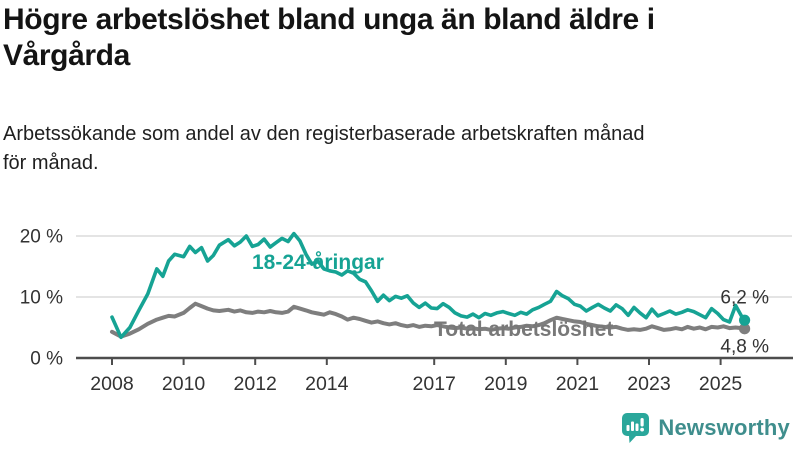 The height and width of the screenshot is (450, 800). I want to click on x-axis-tick-label: 2014, so click(327, 384).